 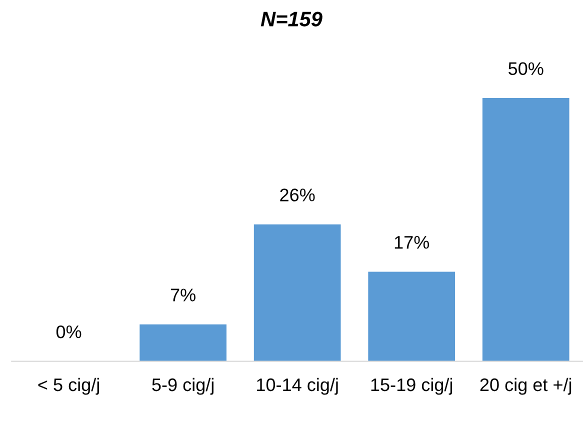 I want to click on data-label: 50%, so click(x=526, y=69).